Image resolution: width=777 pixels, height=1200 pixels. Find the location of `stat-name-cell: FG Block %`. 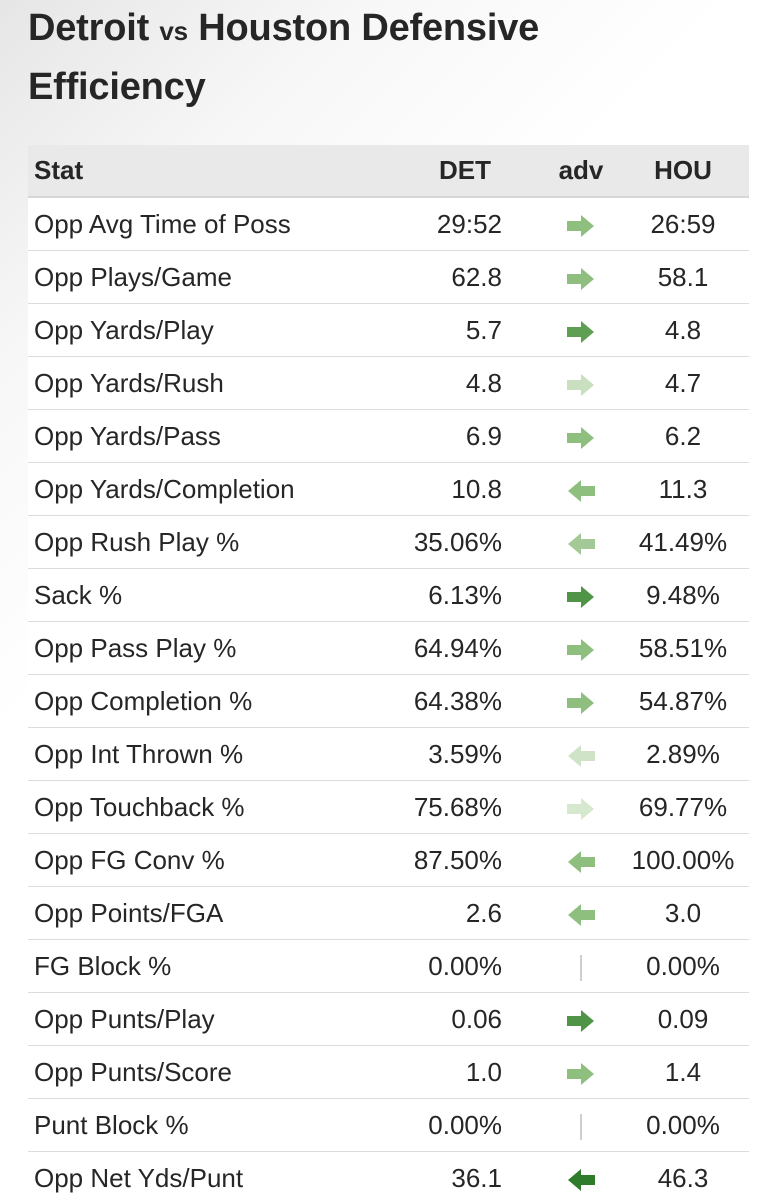

stat-name-cell: FG Block % is located at coordinates (199, 966).